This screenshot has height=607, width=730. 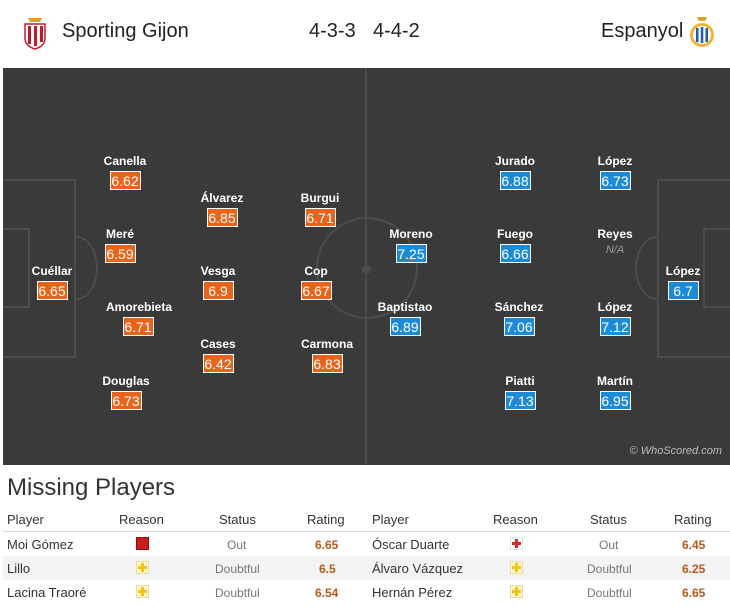 What do you see at coordinates (411, 544) in the screenshot?
I see `player-name: Óscar Duarte` at bounding box center [411, 544].